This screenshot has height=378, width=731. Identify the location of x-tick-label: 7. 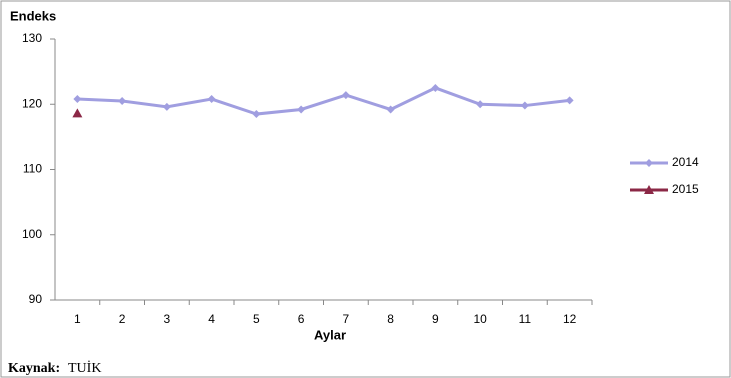
(346, 319).